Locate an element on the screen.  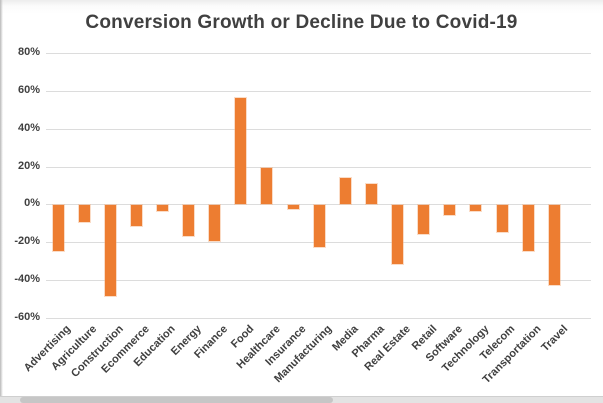
bar-transportation is located at coordinates (528, 228).